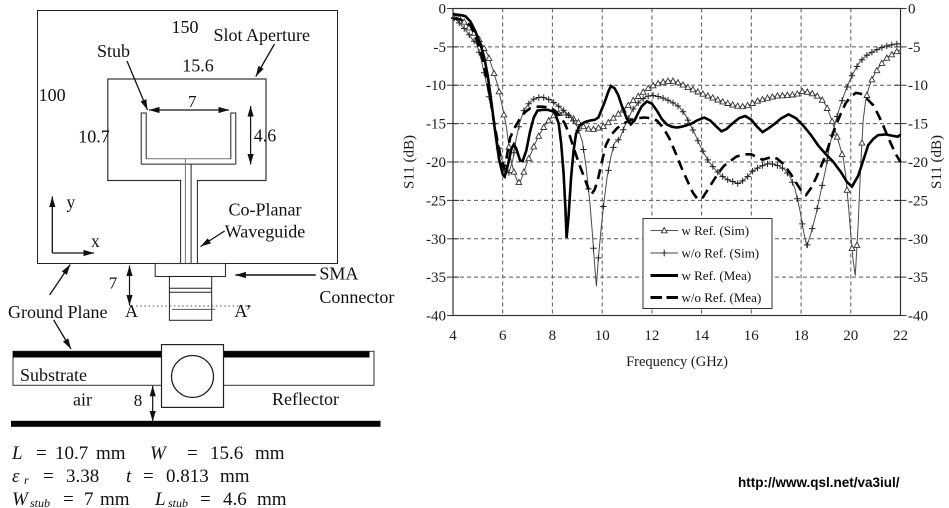 This screenshot has width=949, height=508. Describe the element at coordinates (503, 336) in the screenshot. I see `svg-text: 6` at that location.